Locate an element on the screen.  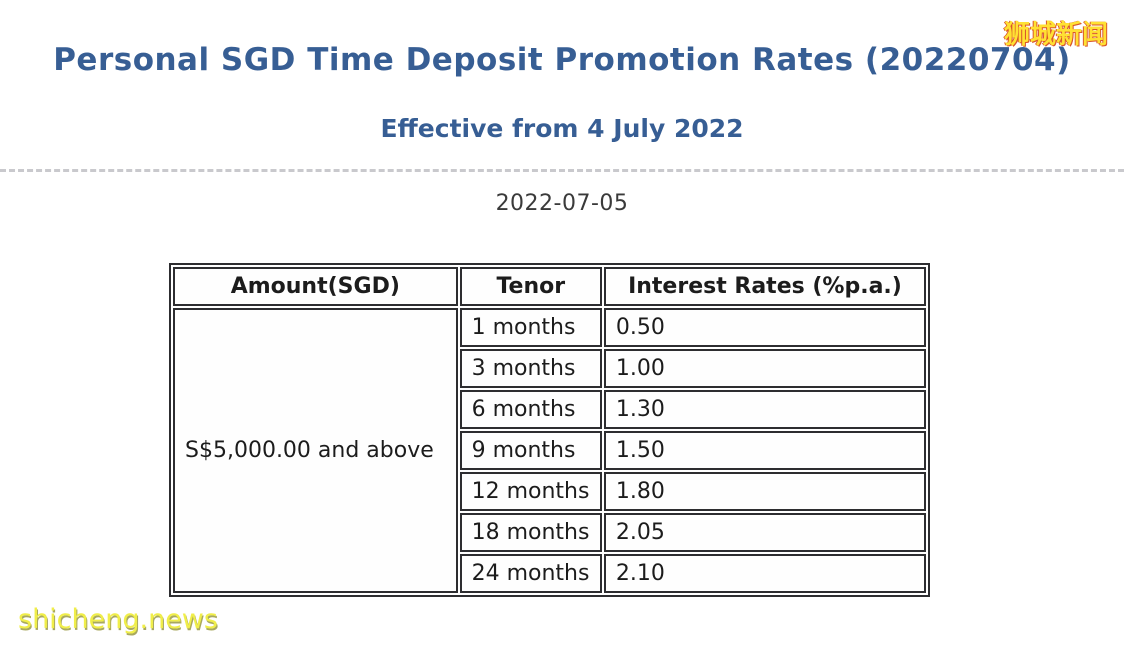
rate-cell: 1.50 is located at coordinates (764, 450).